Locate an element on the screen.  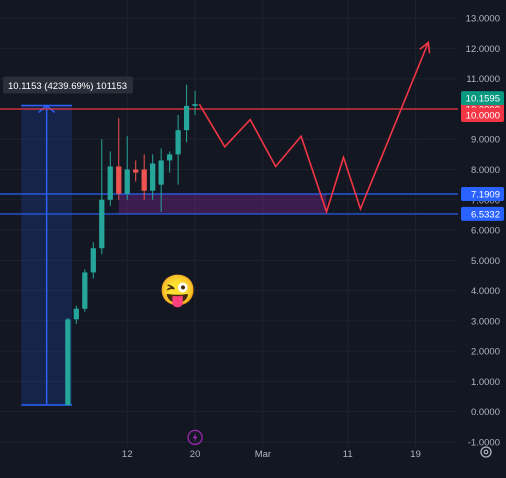
lightning-icon-ring is located at coordinates (195, 437).